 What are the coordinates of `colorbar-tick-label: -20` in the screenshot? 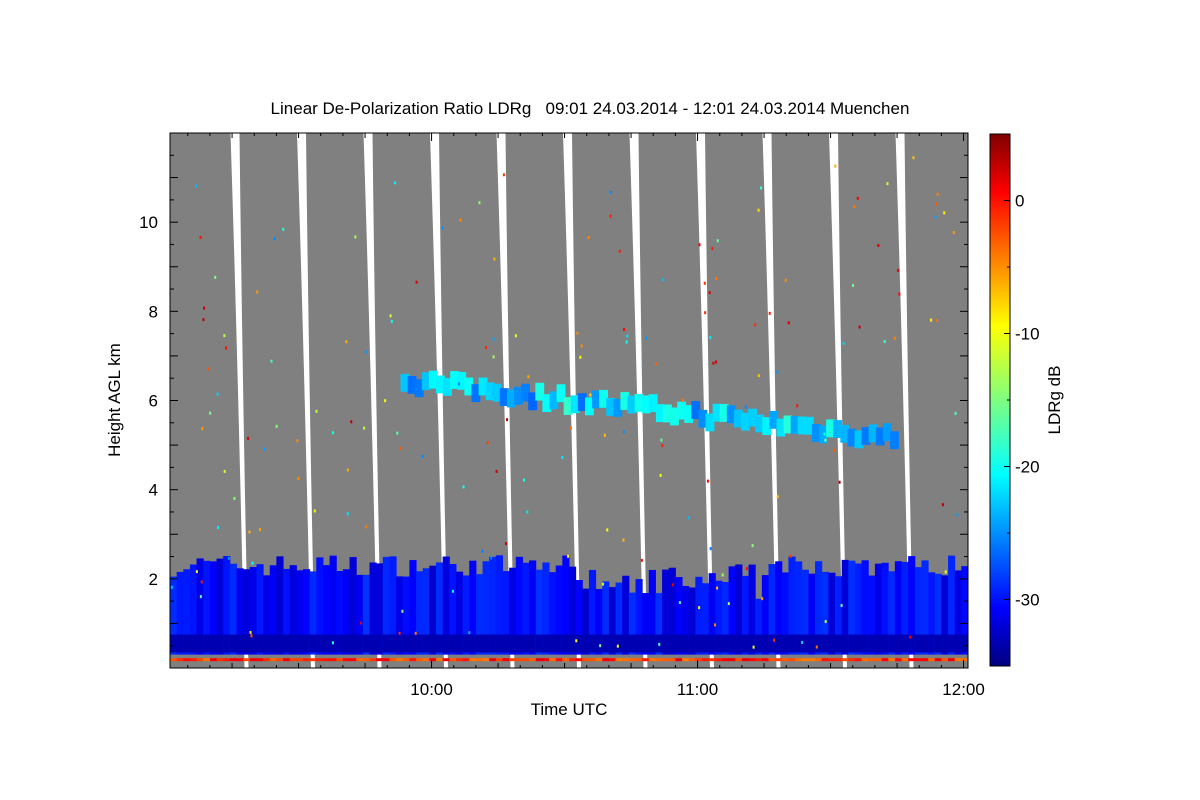 It's located at (1027, 467).